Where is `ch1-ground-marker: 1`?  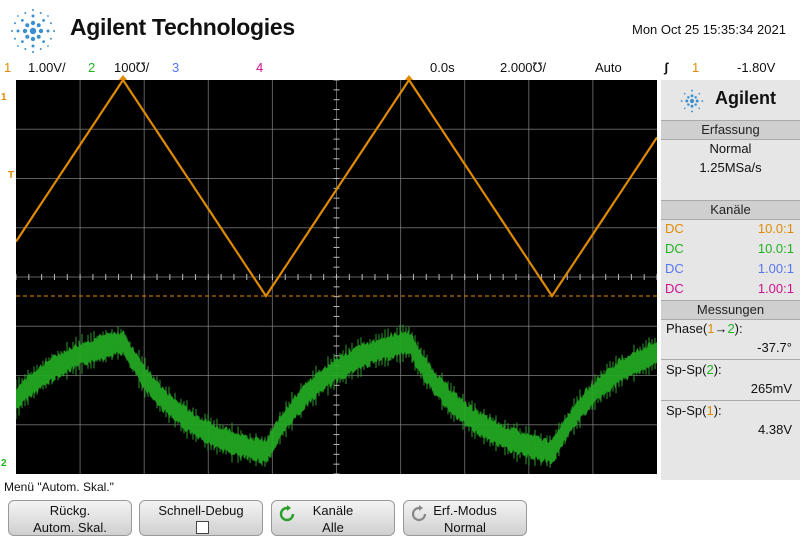 ch1-ground-marker: 1 is located at coordinates (4, 97).